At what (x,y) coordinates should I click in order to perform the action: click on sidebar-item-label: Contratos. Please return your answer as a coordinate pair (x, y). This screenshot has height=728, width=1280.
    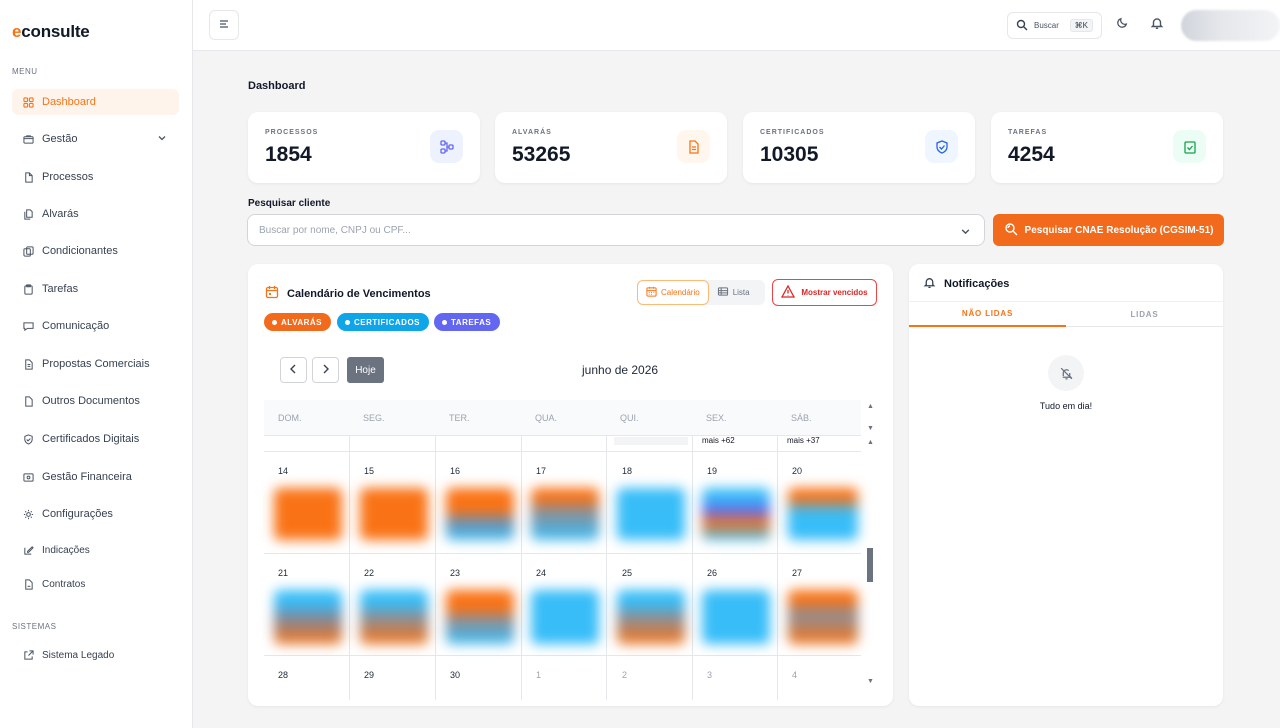
    Looking at the image, I should click on (64, 584).